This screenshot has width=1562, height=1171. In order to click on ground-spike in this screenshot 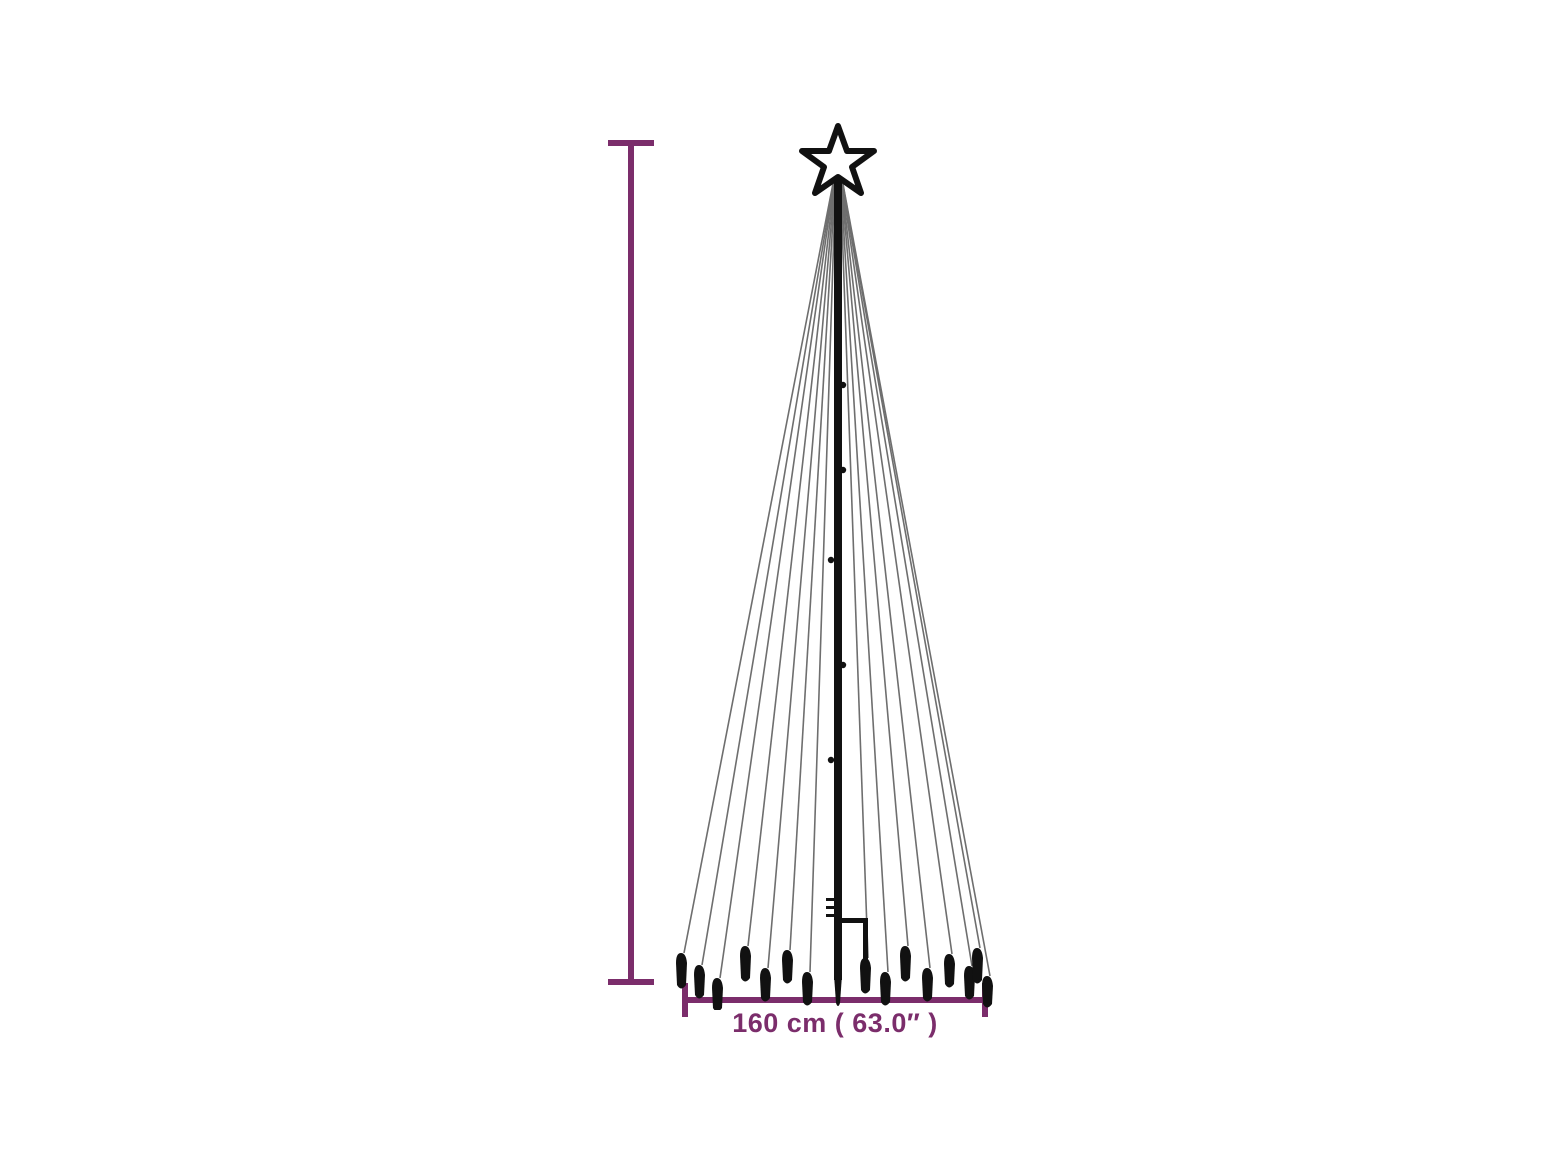, I will do `click(838, 990)`.